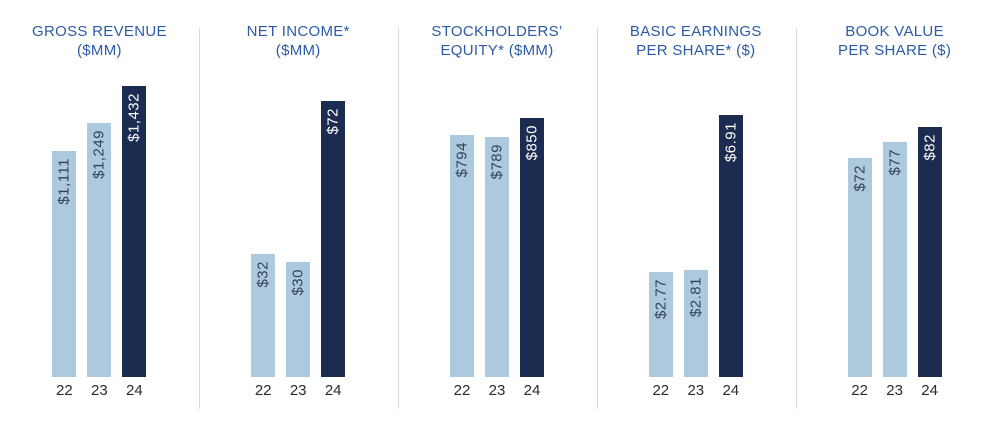 The width and height of the screenshot is (994, 444). I want to click on bar-column: $1,432 24, so click(134, 243).